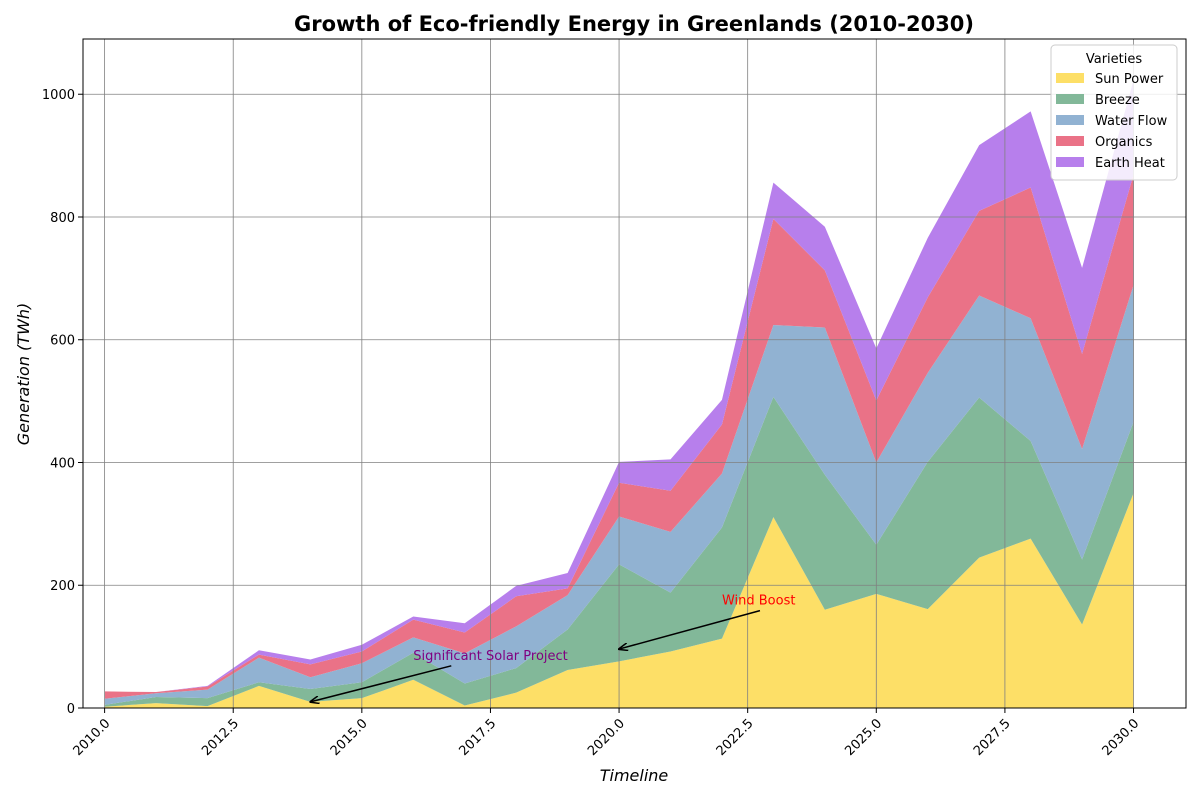  I want to click on x-tick-label: 2020.0, so click(606, 737).